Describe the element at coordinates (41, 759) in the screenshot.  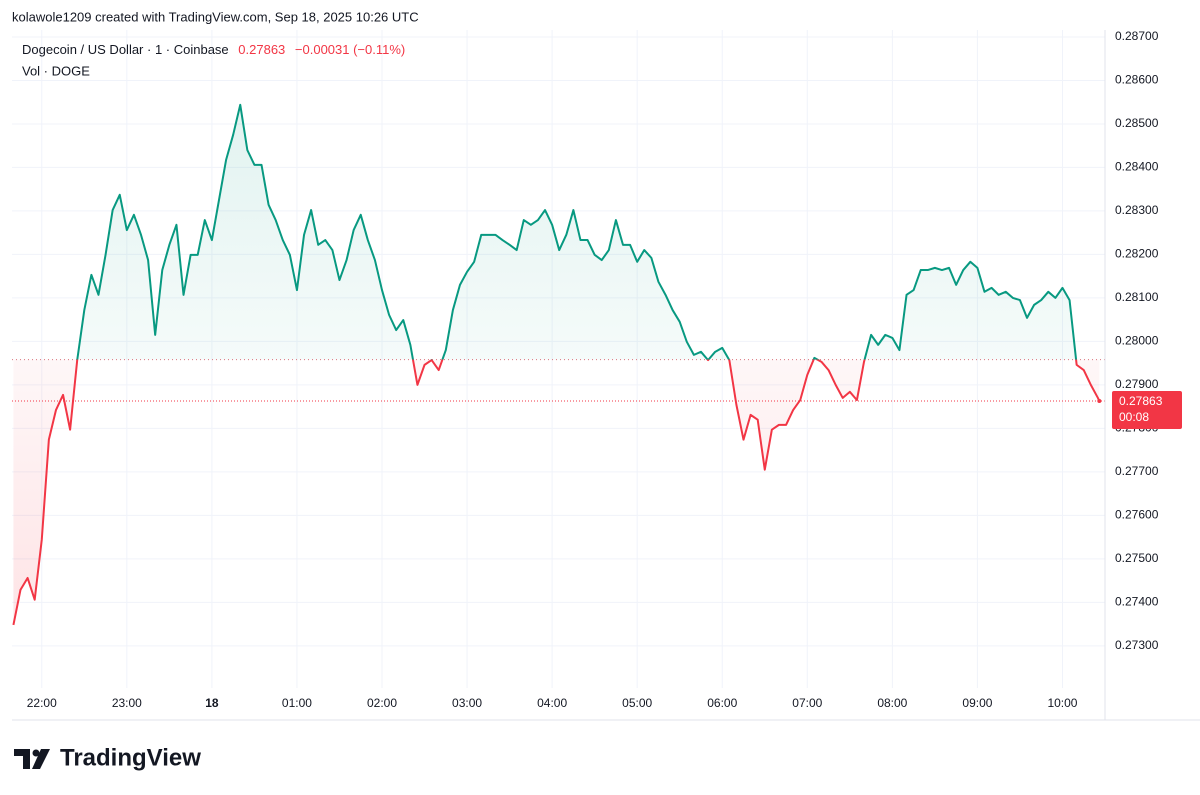
I see `logo-slash` at that location.